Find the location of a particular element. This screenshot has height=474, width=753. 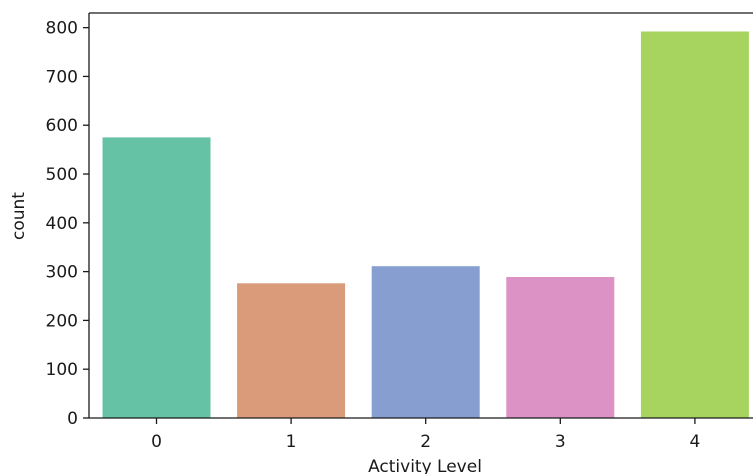

y-axis-ticks: 0 100 200 300 400 500 600 700 800 is located at coordinates (67, 224).